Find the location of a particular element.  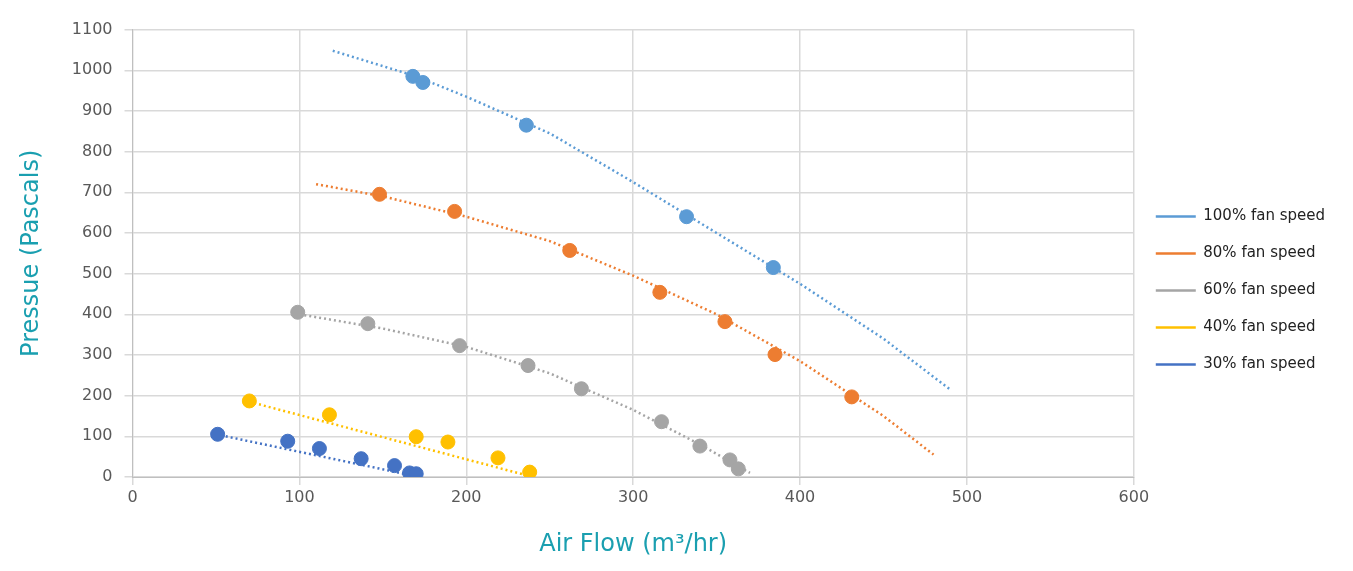

y-tick-label: 900 is located at coordinates (97, 110).